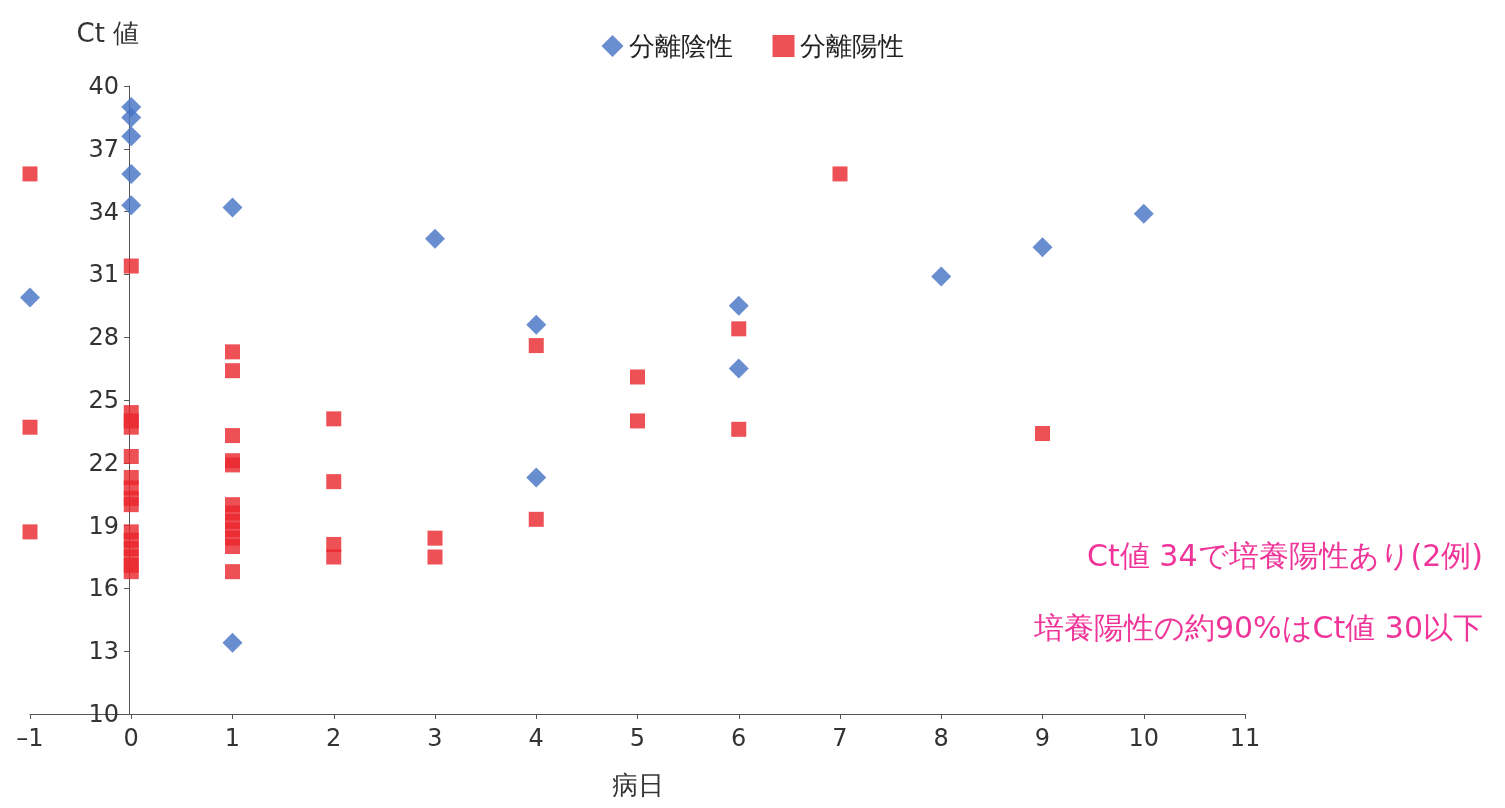 This screenshot has width=1505, height=808. I want to click on y-tick-label: 34, so click(104, 211).